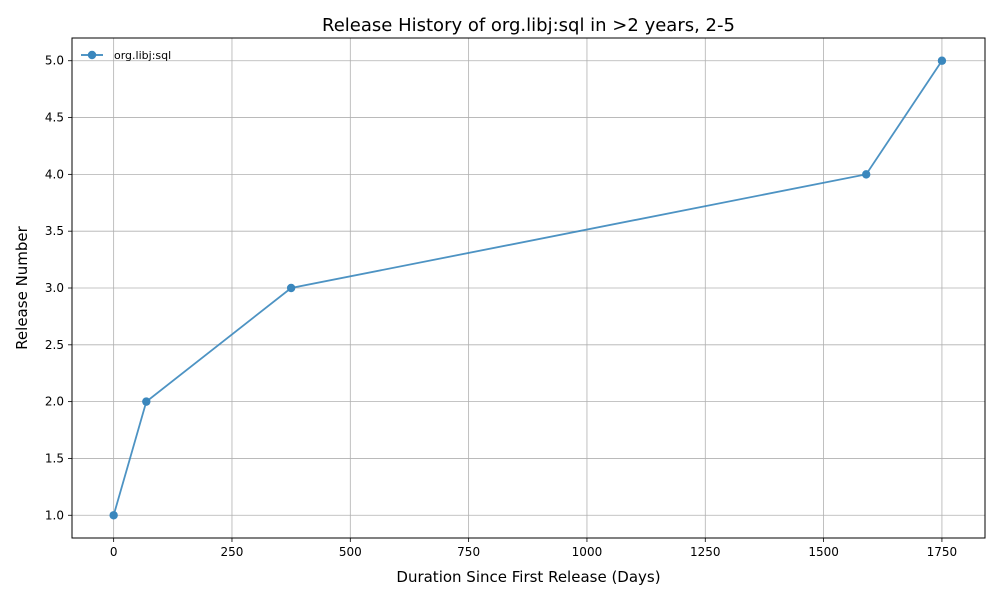 The height and width of the screenshot is (600, 1000). What do you see at coordinates (54, 402) in the screenshot?
I see `y-tick-label: 2.0` at bounding box center [54, 402].